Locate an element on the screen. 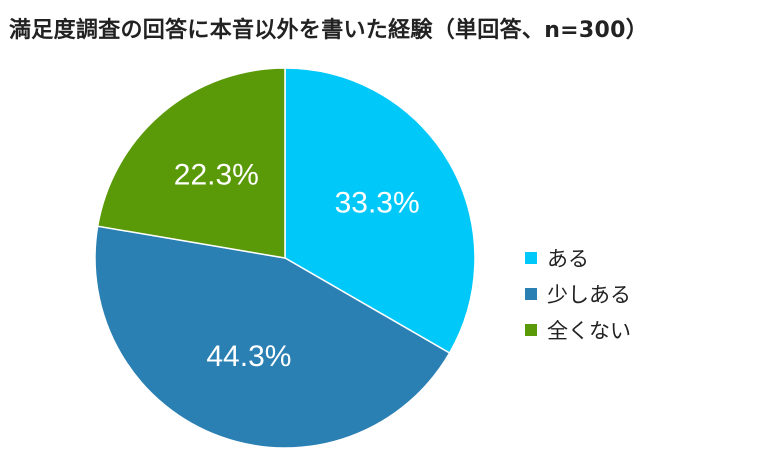 The image size is (761, 471). legend-swatch-mattaku-nai is located at coordinates (531, 330).